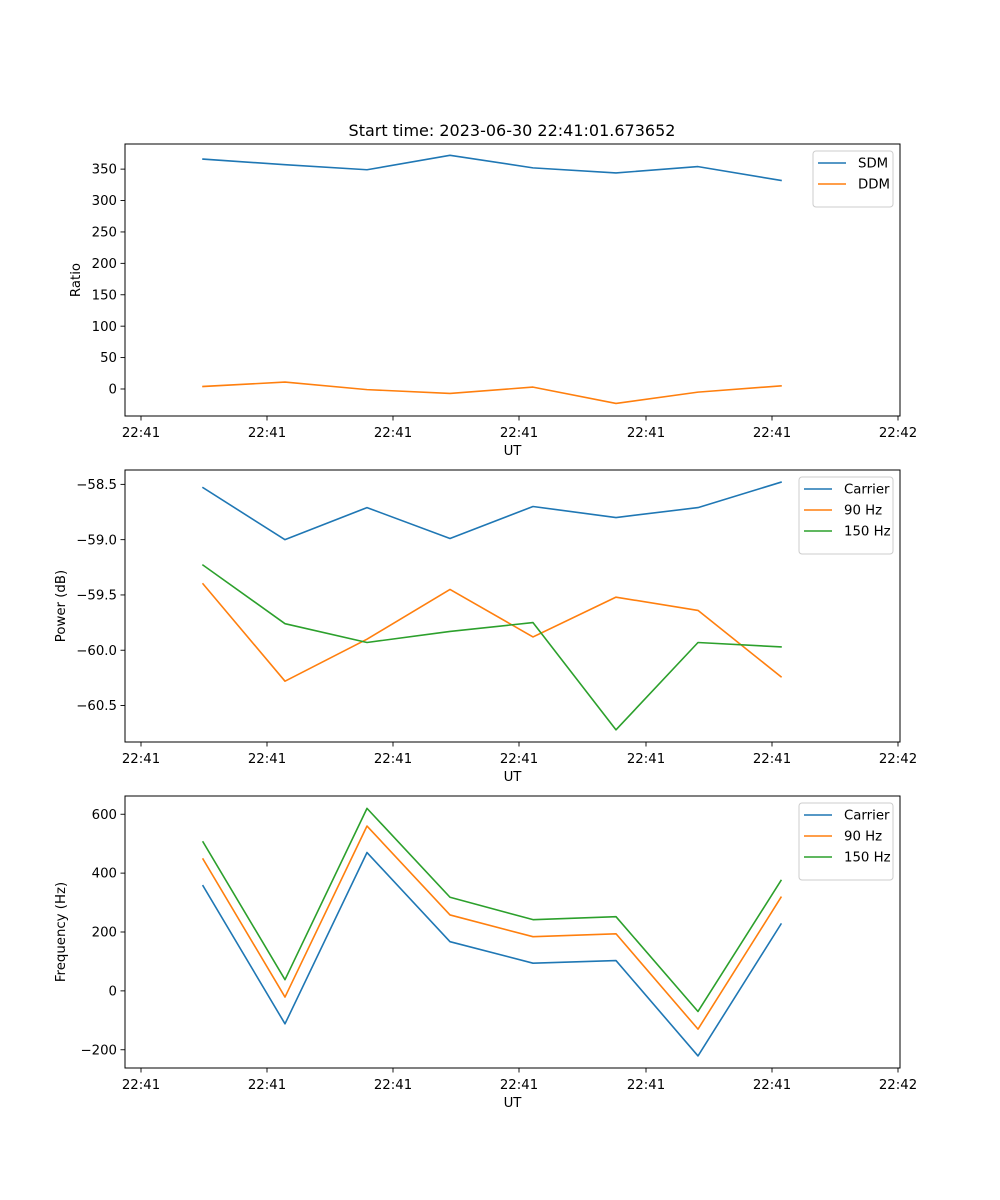 The width and height of the screenshot is (1000, 1200). Describe the element at coordinates (874, 185) in the screenshot. I see `legend-label: DDM` at that location.